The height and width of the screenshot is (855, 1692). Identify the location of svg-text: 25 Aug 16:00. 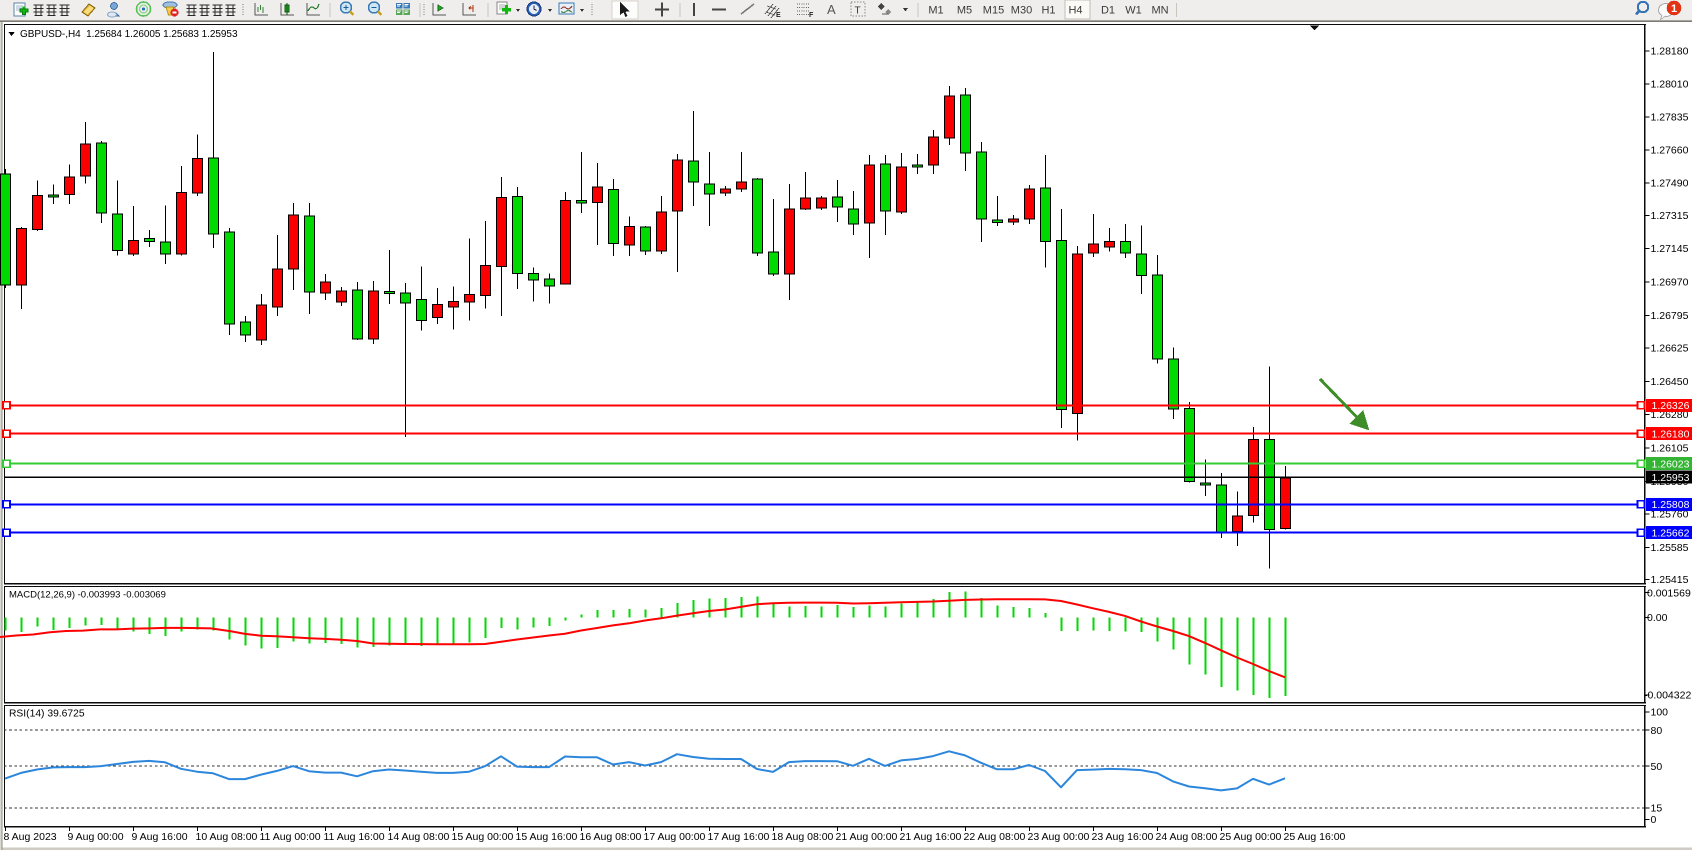
(1315, 837).